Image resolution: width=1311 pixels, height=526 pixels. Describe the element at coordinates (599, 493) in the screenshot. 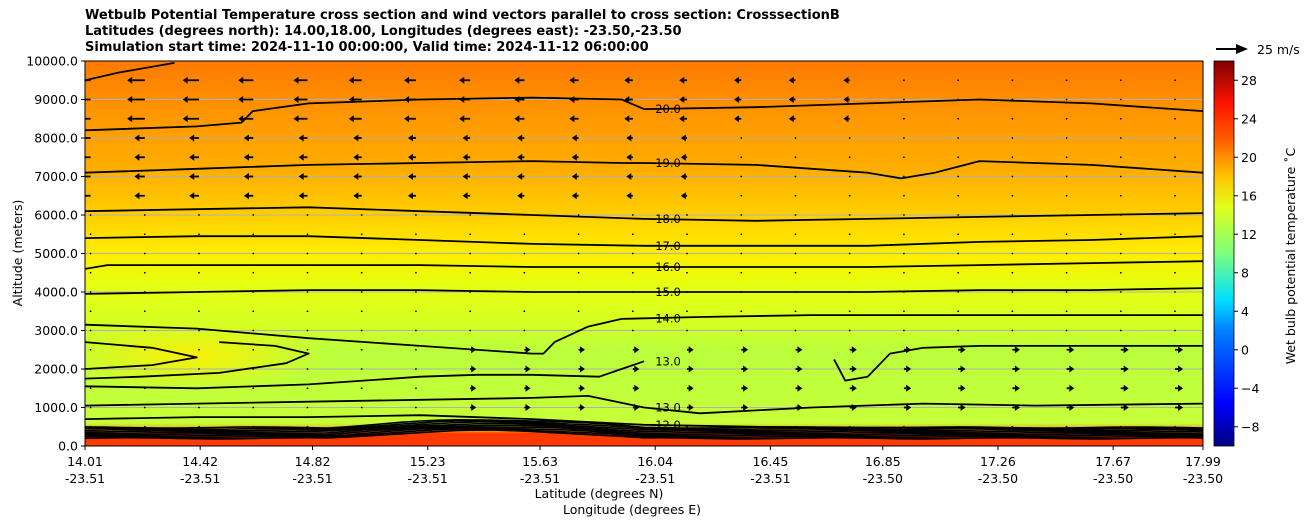

I see `x-axis-label-latitude: Latitude (degrees N)` at that location.